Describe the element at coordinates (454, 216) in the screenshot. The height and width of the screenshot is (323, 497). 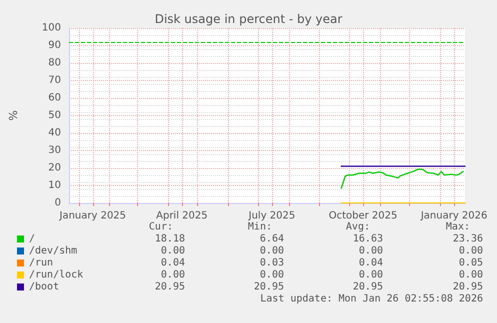
I see `x-tick-label: January 2026` at that location.